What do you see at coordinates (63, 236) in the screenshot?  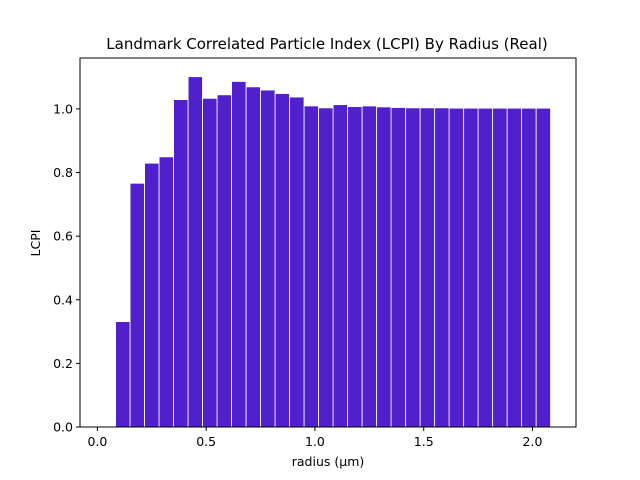 I see `y-tick-label: 0.6` at bounding box center [63, 236].